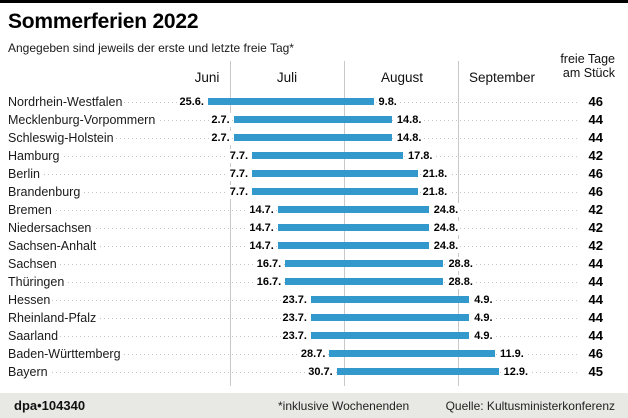  Describe the element at coordinates (52, 318) in the screenshot. I see `state-label: Rheinland-Pfalz` at that location.